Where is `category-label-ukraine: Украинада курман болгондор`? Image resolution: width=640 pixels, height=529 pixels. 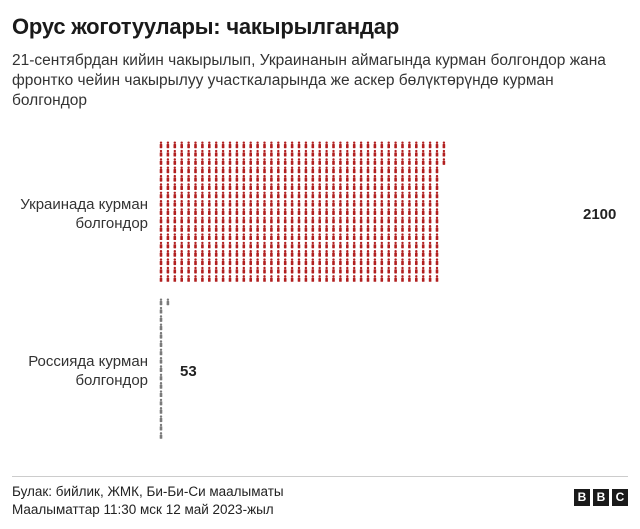
category-label-ukraine: Украинада курман болгондор is located at coordinates (84, 214).